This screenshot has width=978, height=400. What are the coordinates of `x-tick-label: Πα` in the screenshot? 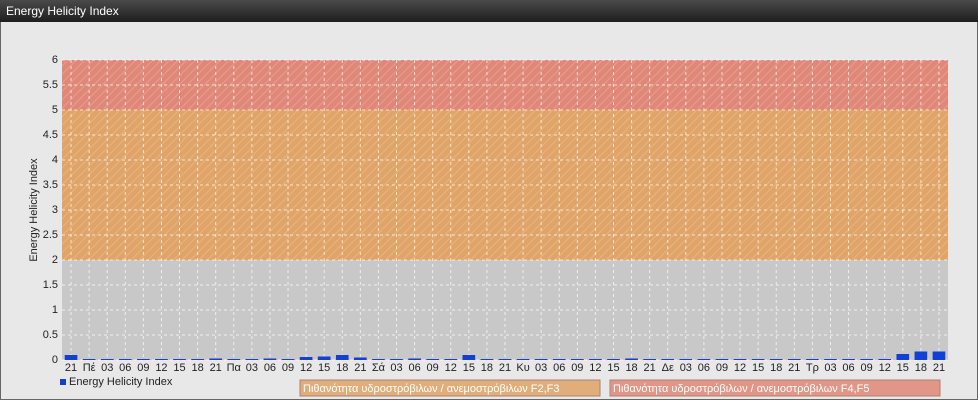 It's located at (234, 368).